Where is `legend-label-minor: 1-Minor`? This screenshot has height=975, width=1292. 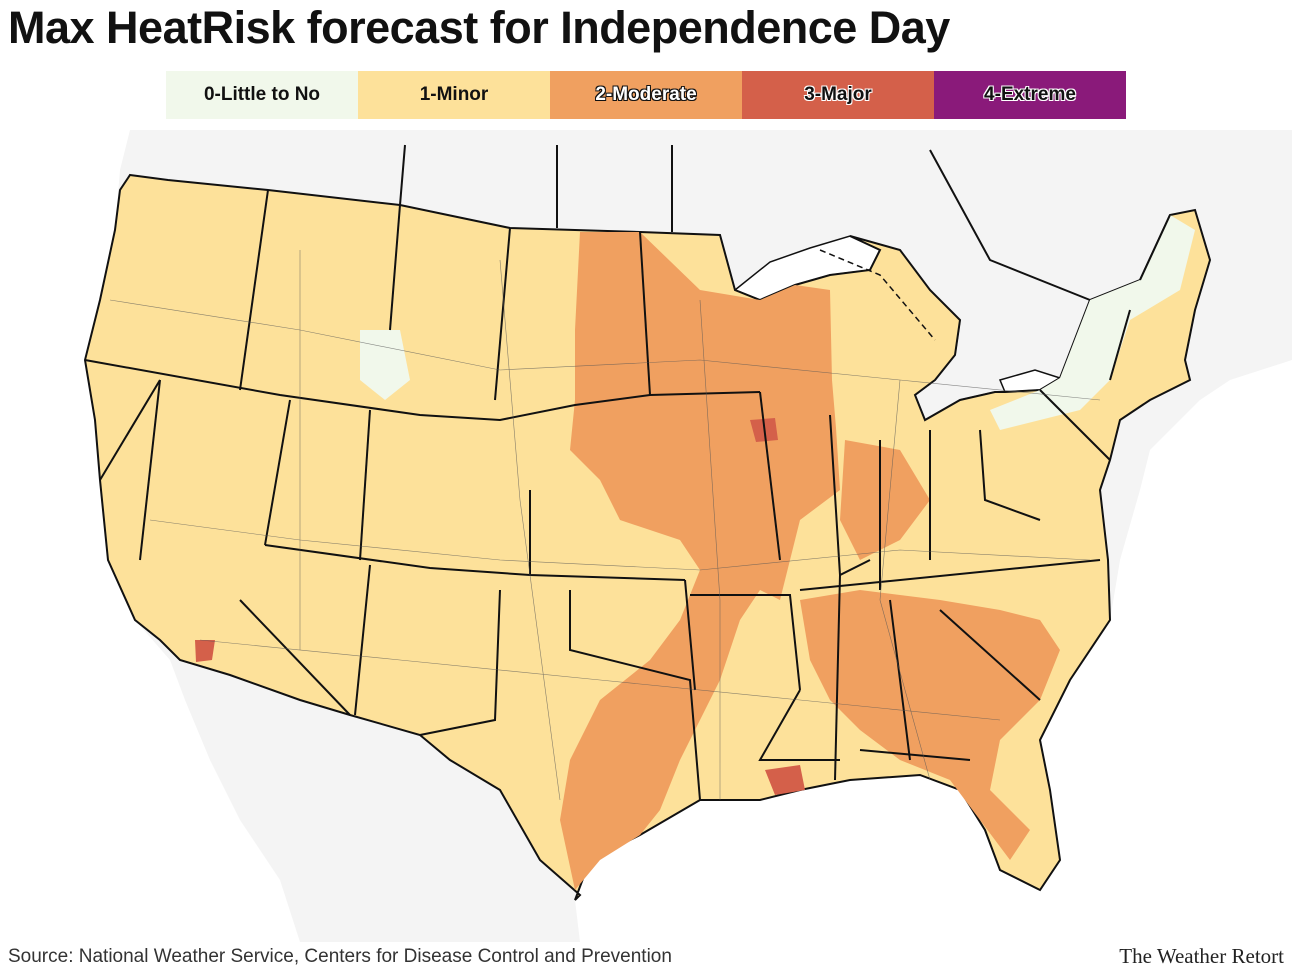
legend-label-minor: 1-Minor is located at coordinates (454, 94).